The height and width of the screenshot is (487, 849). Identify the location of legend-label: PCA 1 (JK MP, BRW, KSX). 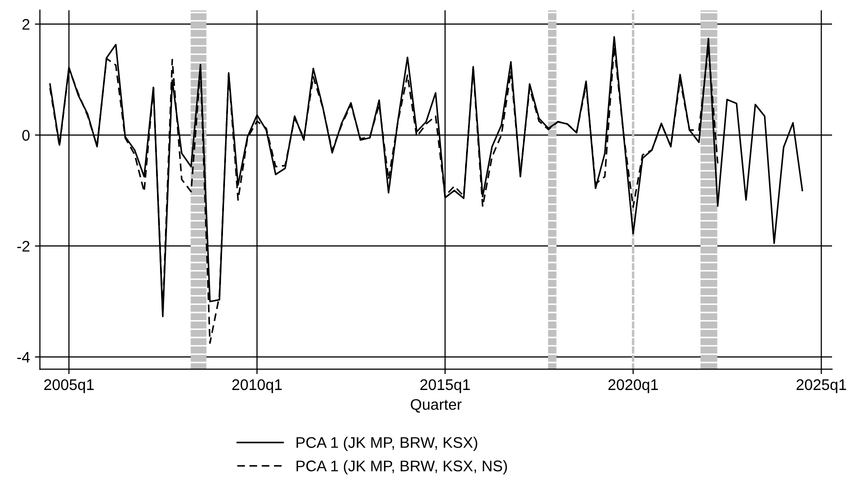
(387, 443).